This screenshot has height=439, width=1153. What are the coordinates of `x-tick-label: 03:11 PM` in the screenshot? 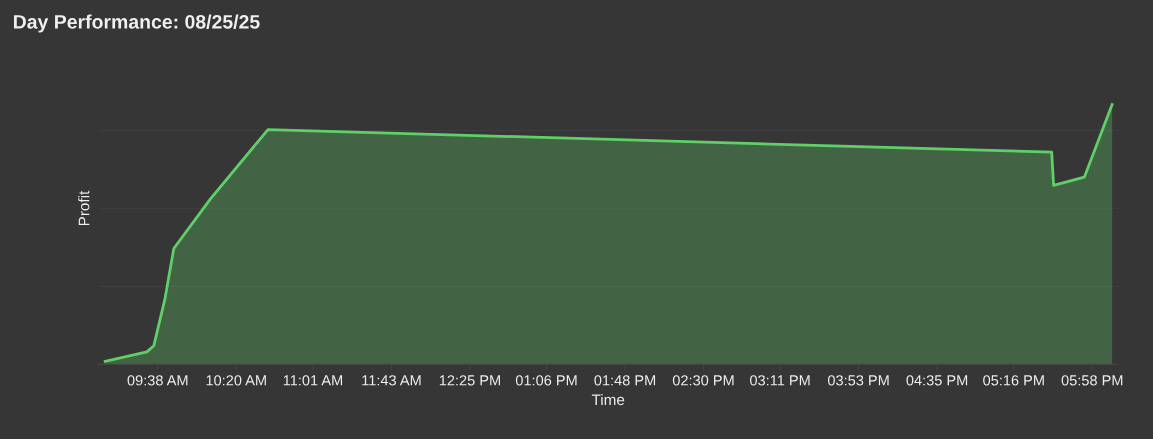 It's located at (780, 380).